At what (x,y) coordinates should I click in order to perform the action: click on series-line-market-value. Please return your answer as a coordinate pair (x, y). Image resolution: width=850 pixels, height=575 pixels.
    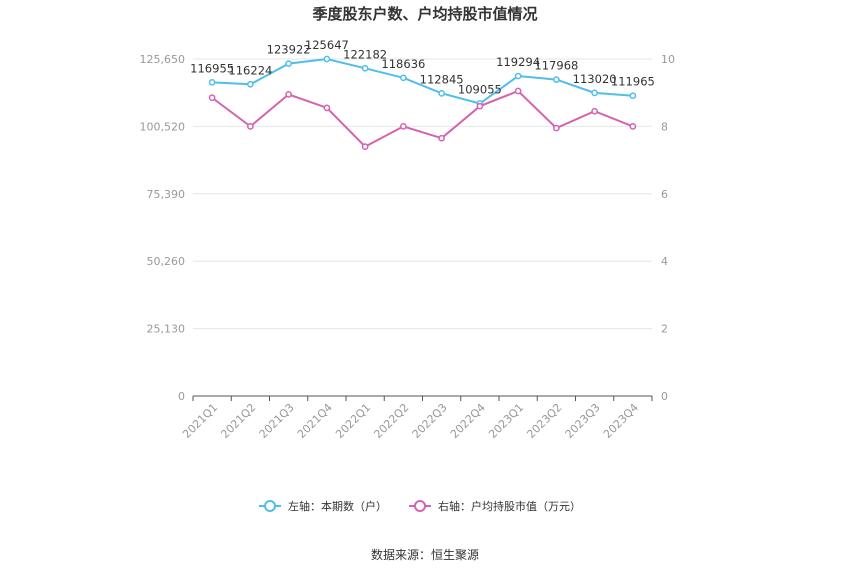
    Looking at the image, I should click on (422, 118).